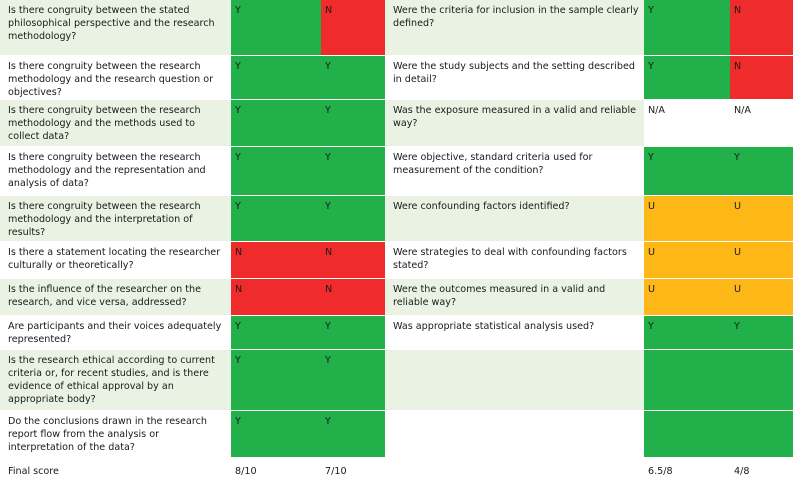 This screenshot has height=481, width=793. Describe the element at coordinates (115, 469) in the screenshot. I see `final-score-label: Final score` at that location.